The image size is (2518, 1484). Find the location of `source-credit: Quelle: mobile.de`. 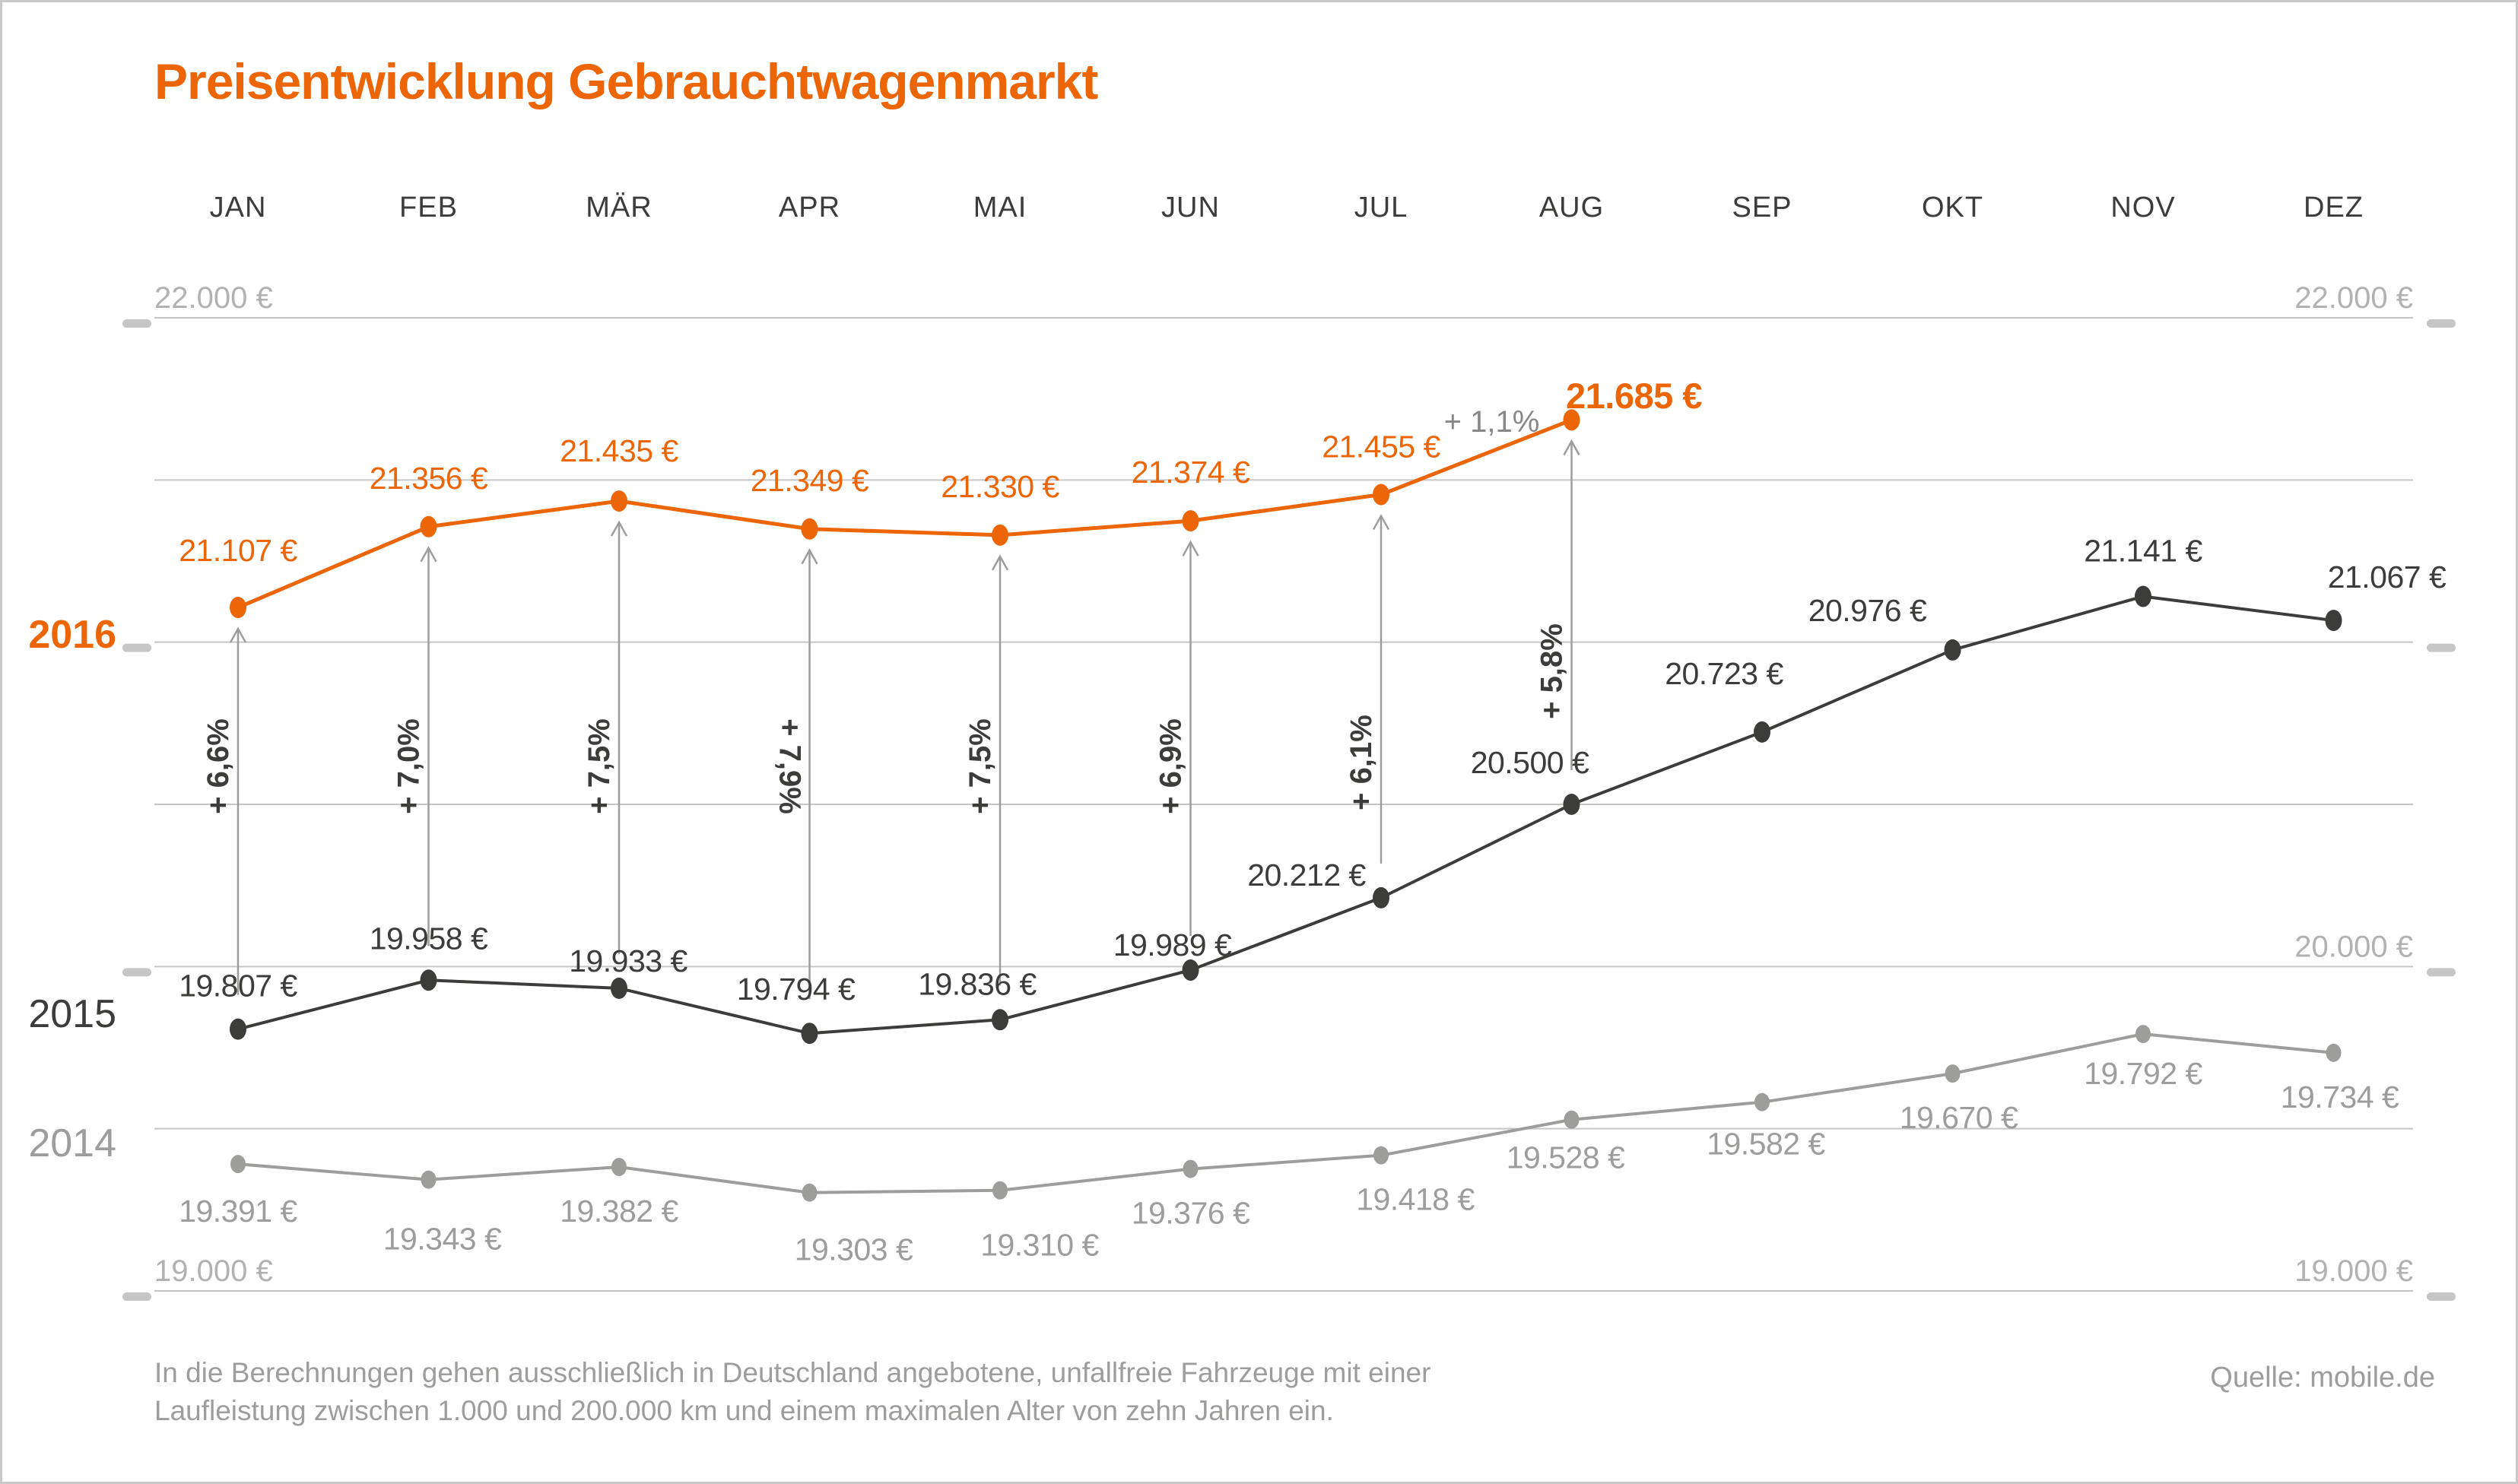

source-credit: Quelle: mobile.de is located at coordinates (2322, 1378).